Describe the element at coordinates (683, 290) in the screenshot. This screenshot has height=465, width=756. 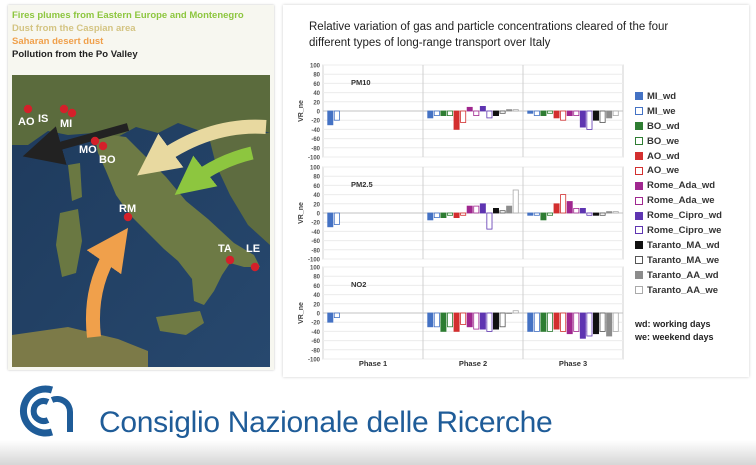
I see `legend-label: Taranto_AA_we` at that location.